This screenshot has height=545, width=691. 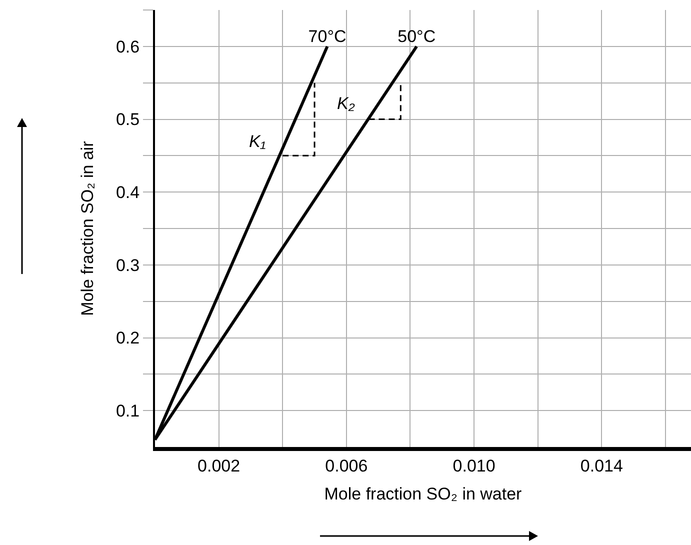 I want to click on y-tick-label: 0.6, so click(x=128, y=46).